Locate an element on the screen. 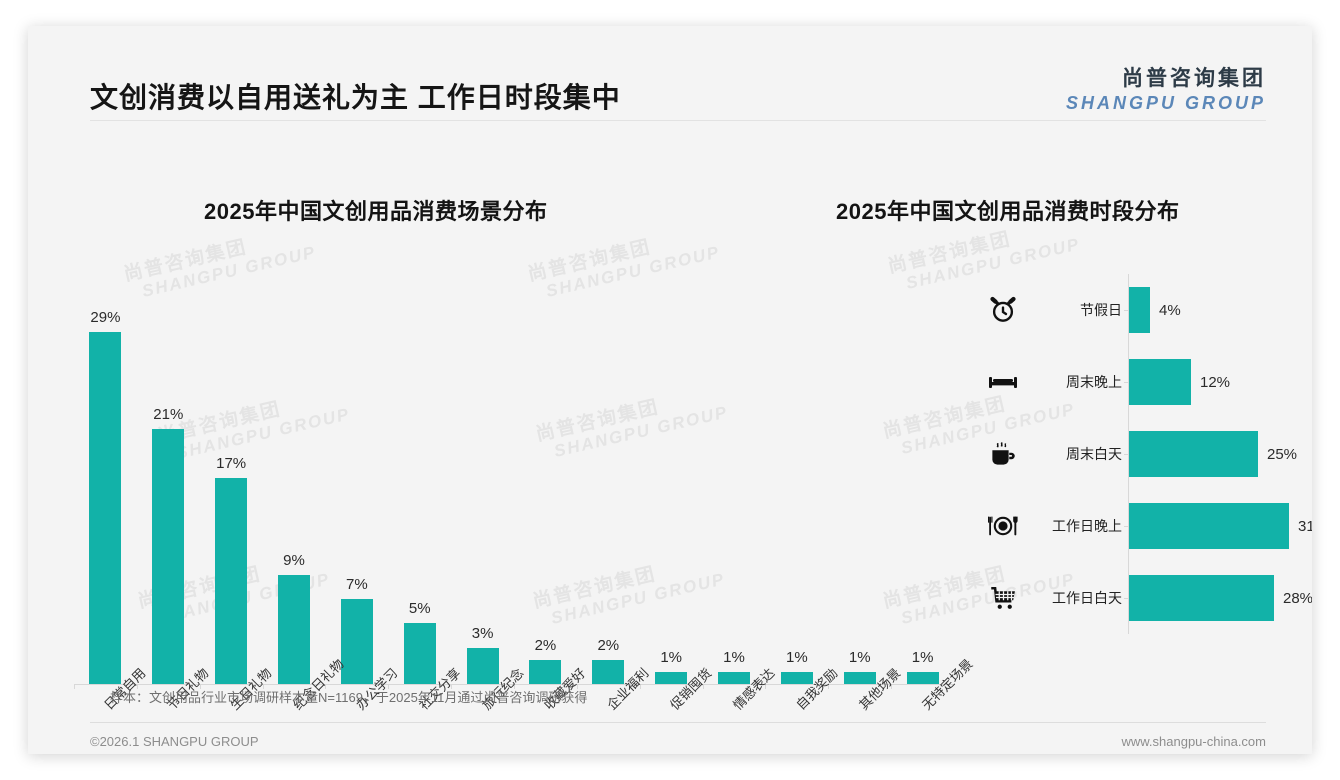  scenario-bar-slot: 9% is located at coordinates (294, 477).